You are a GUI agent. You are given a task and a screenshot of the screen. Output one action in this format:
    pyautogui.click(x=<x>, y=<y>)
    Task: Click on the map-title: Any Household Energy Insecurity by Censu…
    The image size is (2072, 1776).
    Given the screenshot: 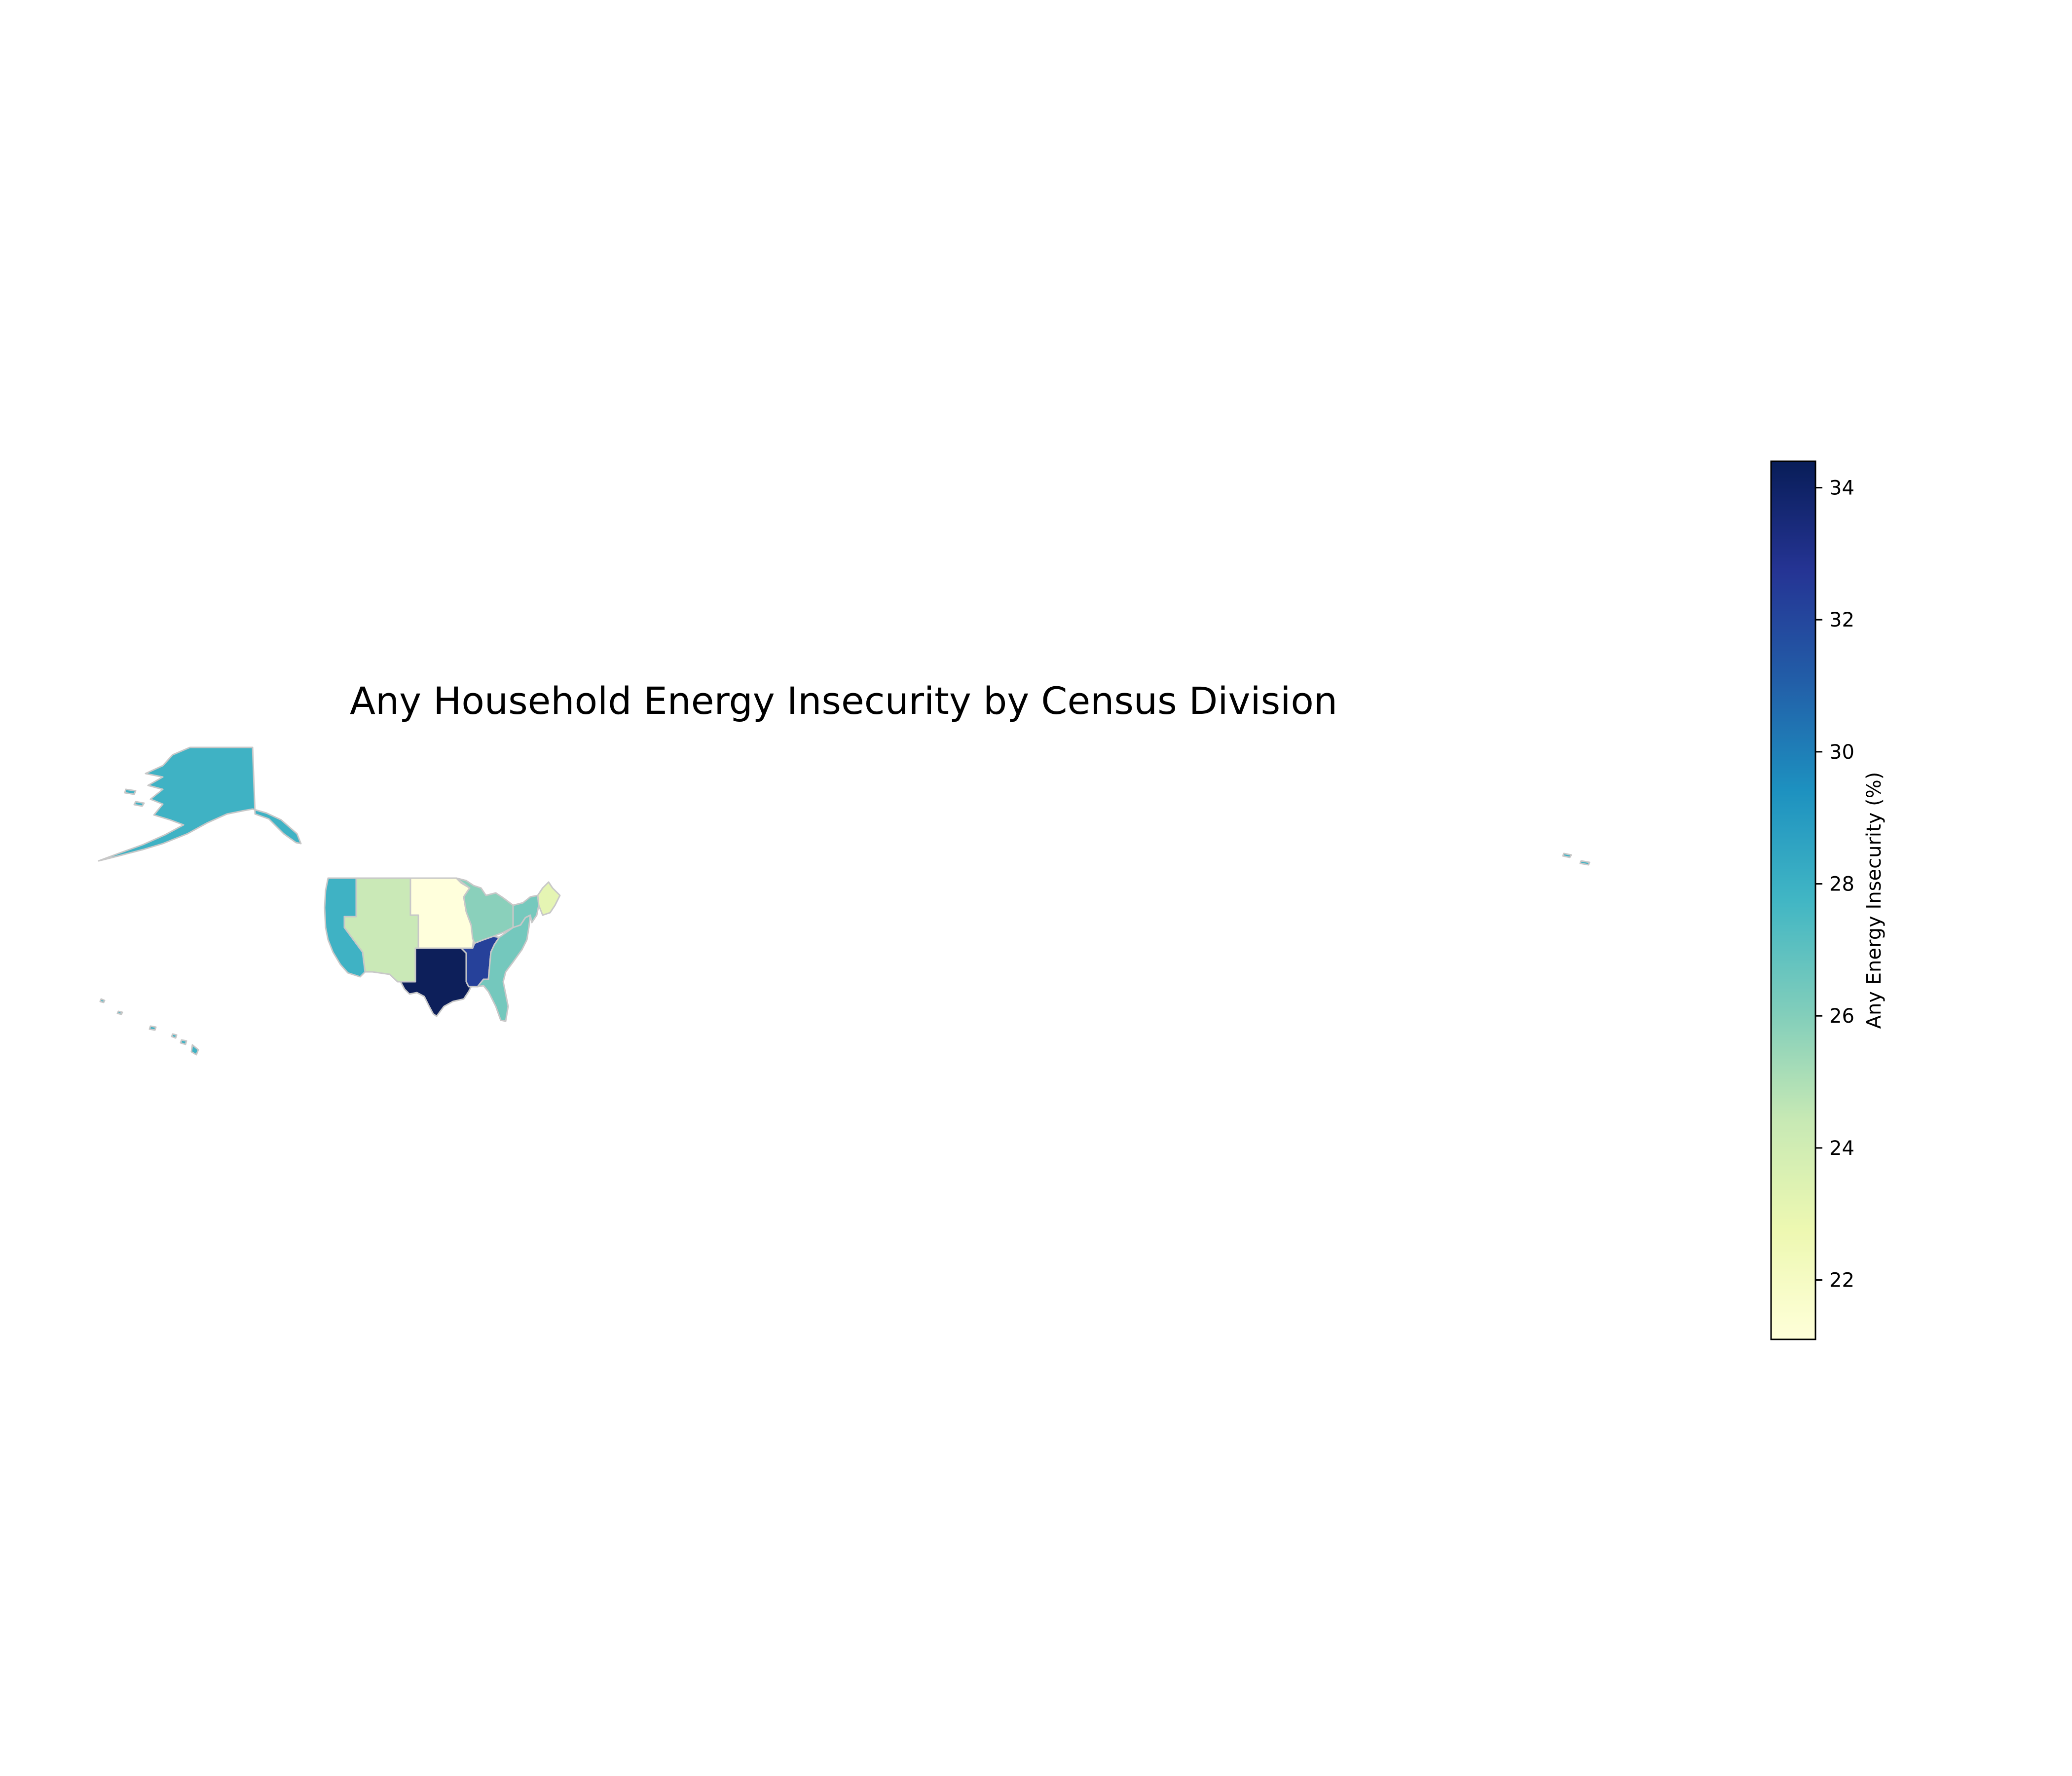 What is the action you would take?
    pyautogui.click(x=844, y=701)
    